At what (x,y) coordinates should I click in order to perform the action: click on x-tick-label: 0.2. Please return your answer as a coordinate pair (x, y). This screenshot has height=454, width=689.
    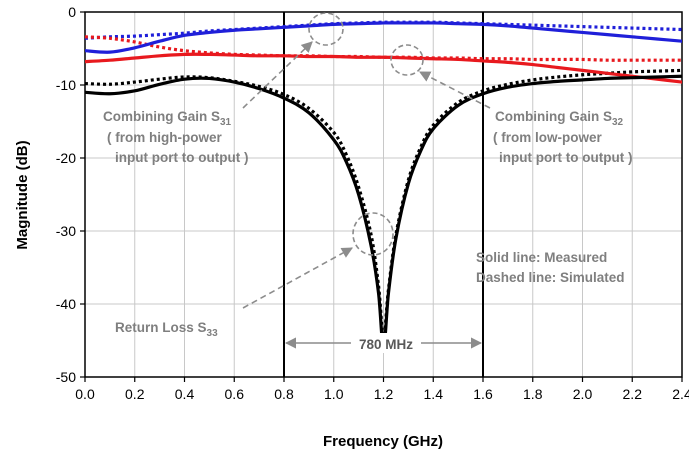
    Looking at the image, I should click on (135, 394).